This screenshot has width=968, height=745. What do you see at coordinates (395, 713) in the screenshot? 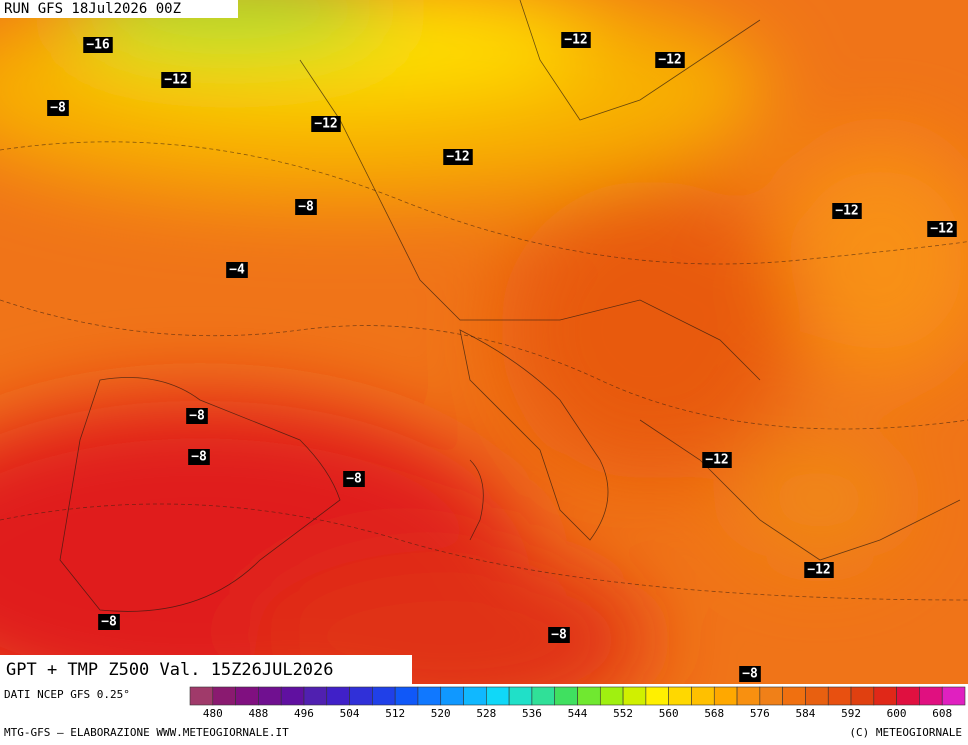
I see `colorbar-tick-label: 512` at bounding box center [395, 713].